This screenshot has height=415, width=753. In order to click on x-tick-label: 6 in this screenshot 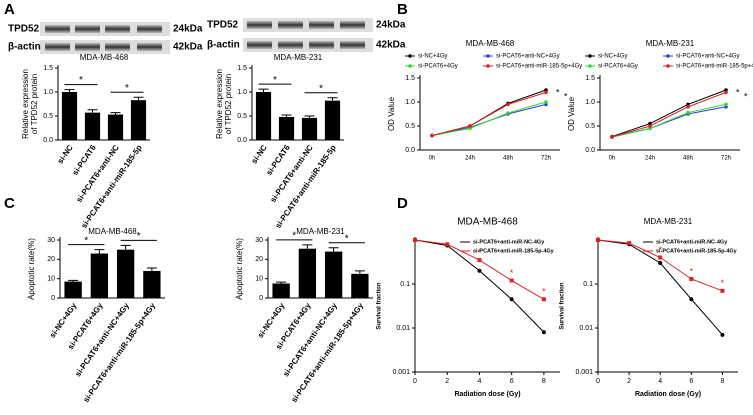, I will do `click(512, 381)`.